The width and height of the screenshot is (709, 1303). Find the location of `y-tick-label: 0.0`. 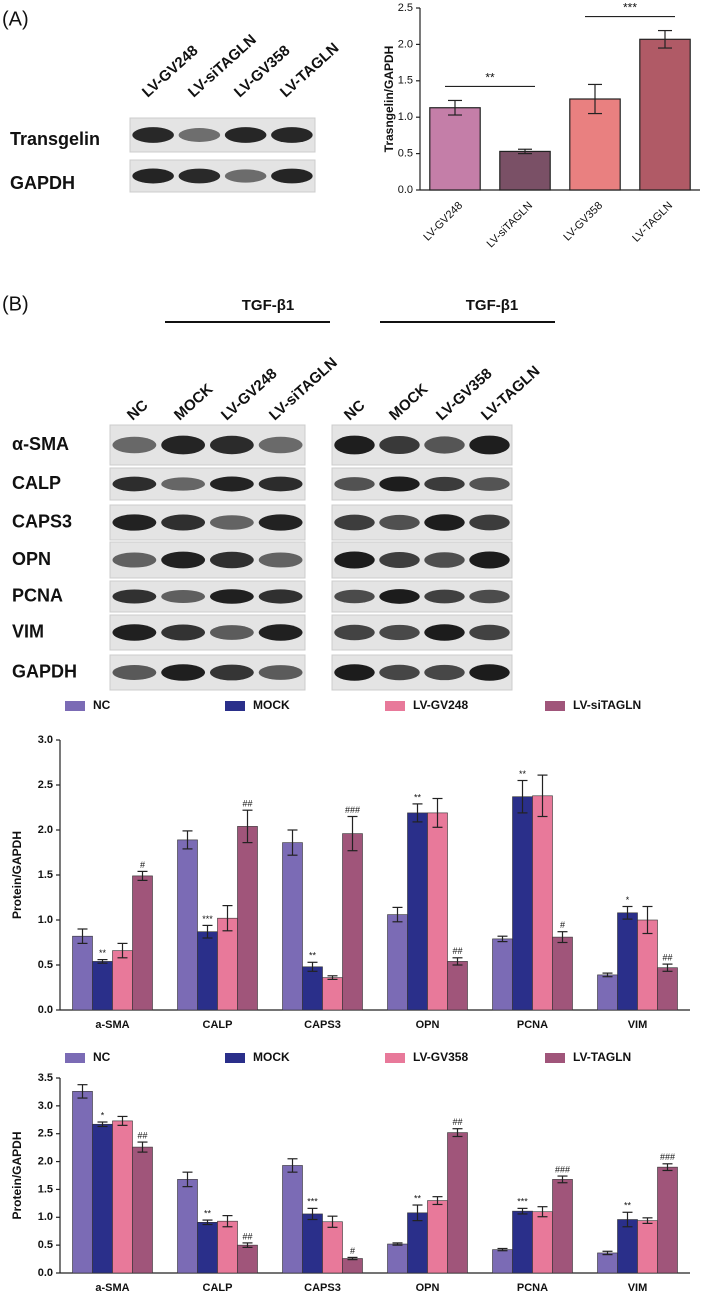

y-tick-label: 0.0 is located at coordinates (45, 1273).